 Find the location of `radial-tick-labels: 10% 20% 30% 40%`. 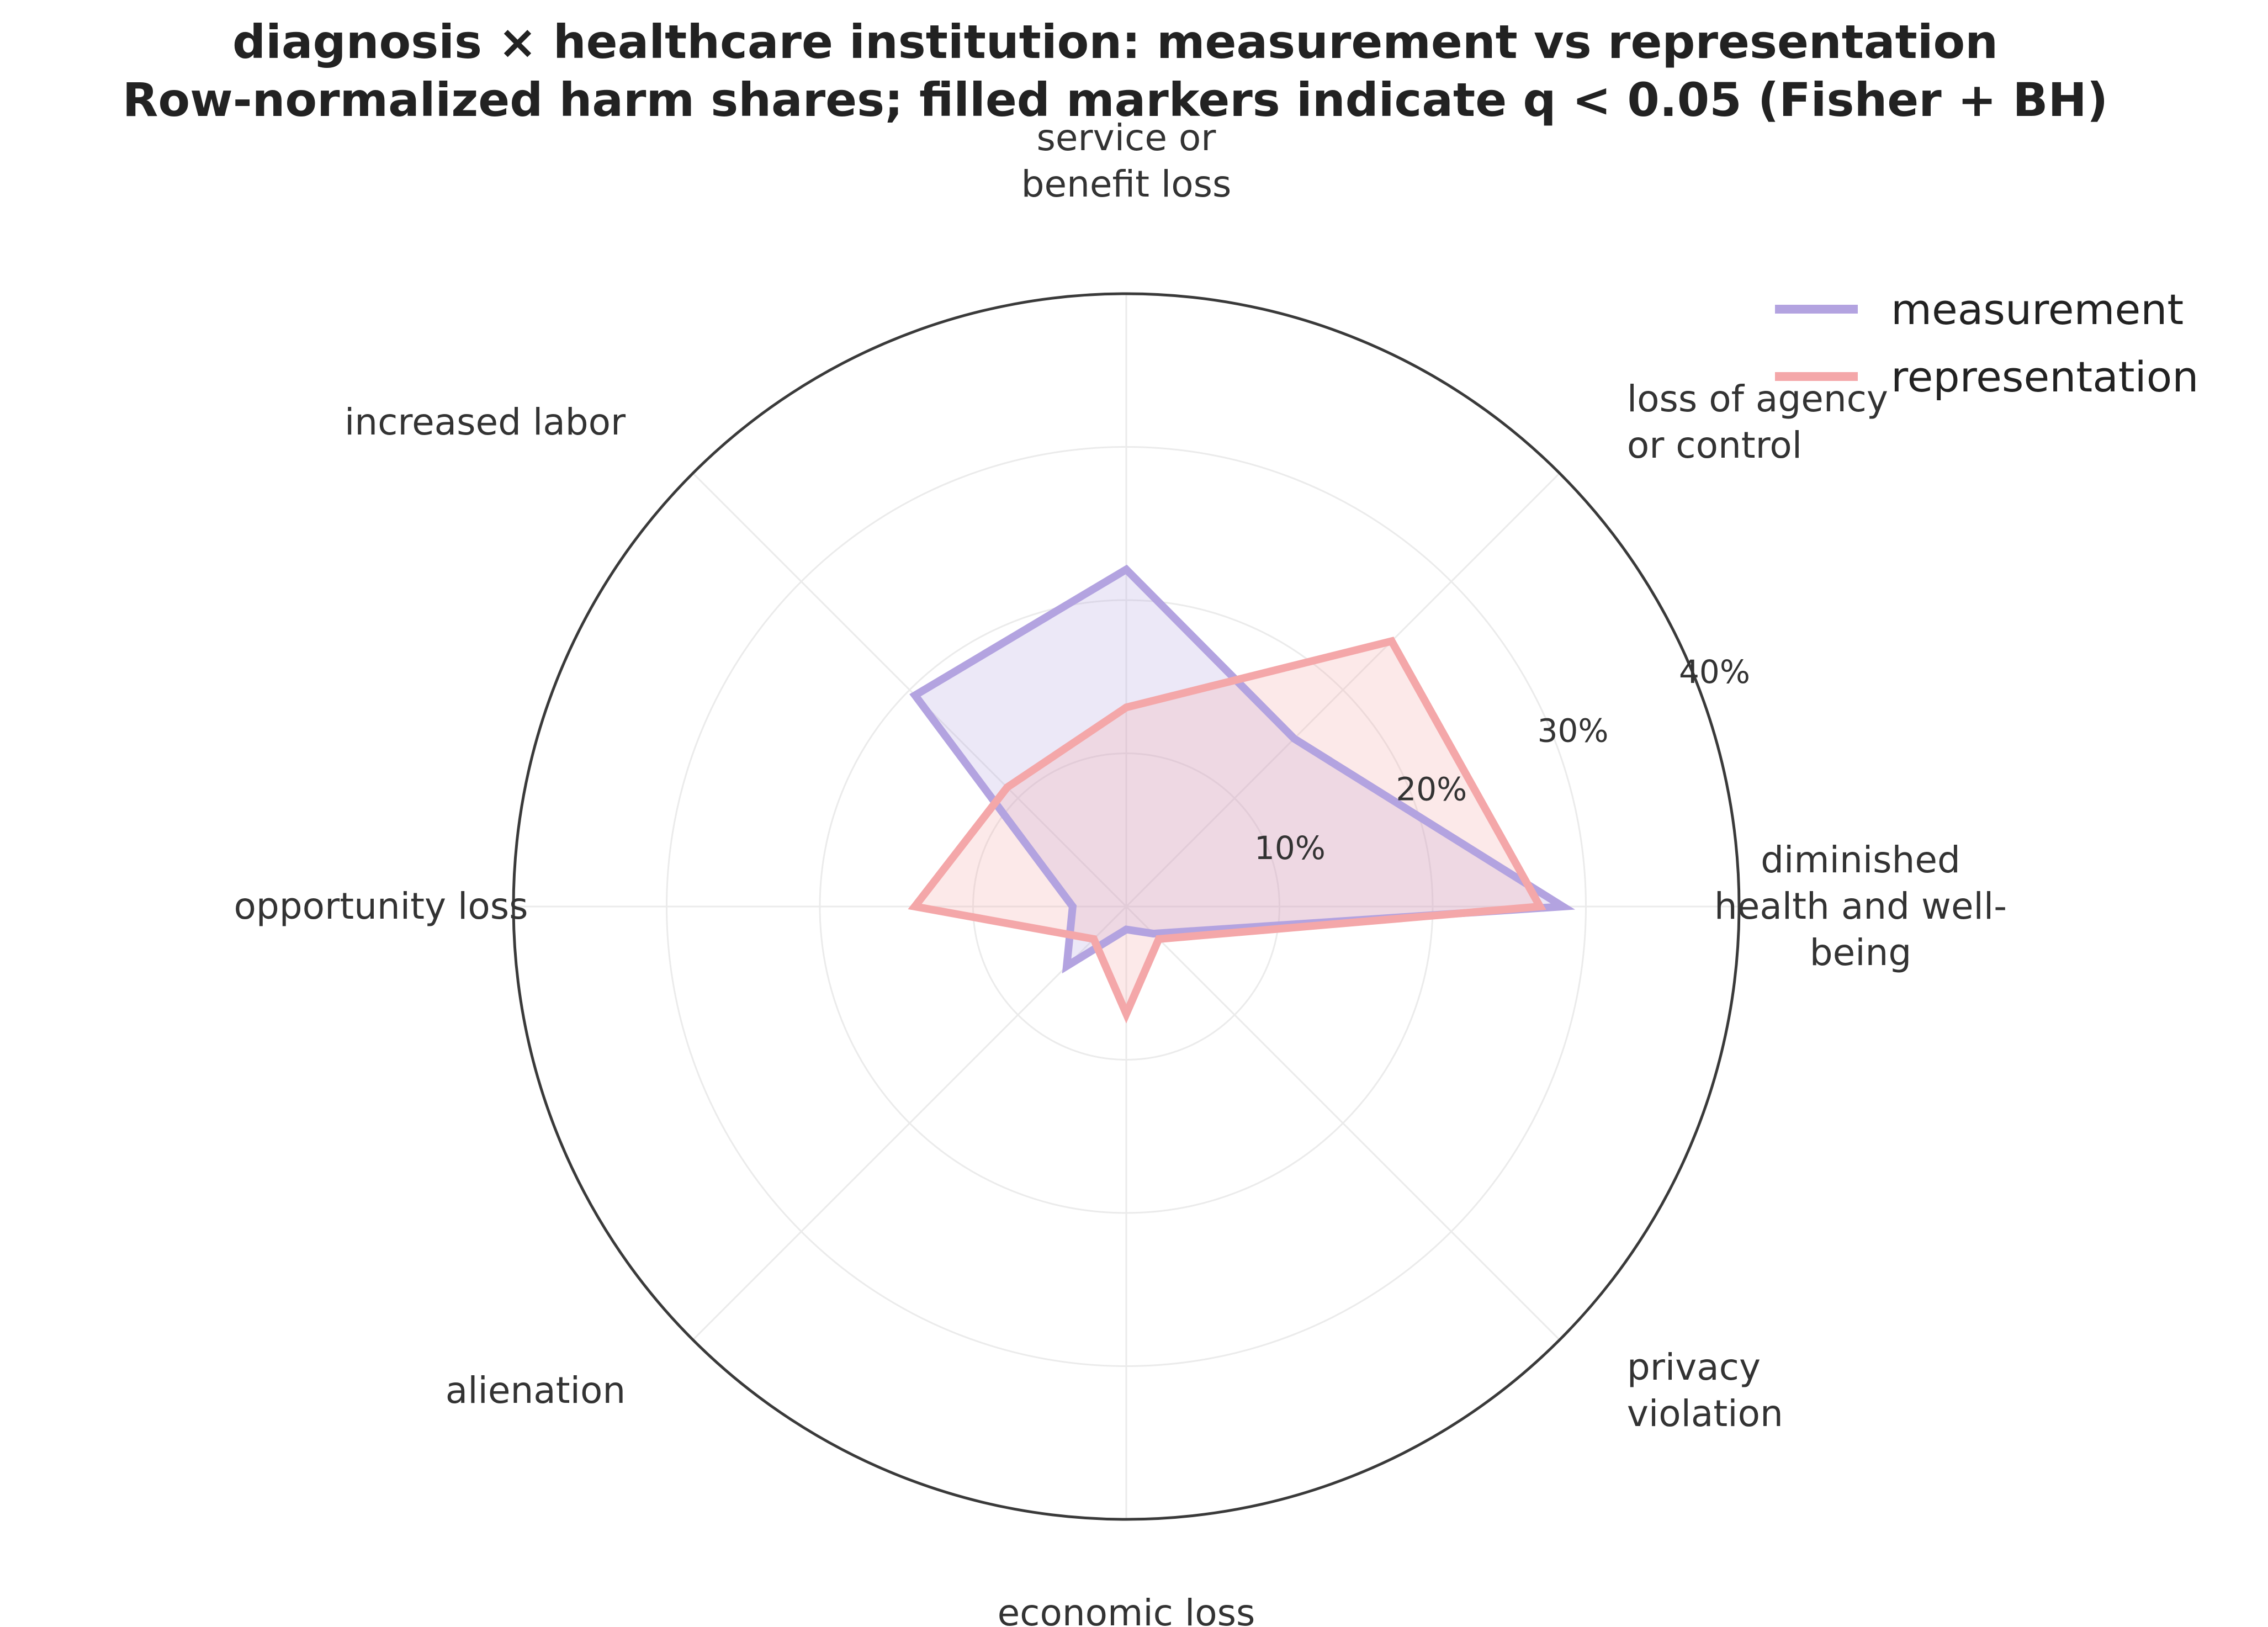

radial-tick-labels: 10% 20% 30% 40% is located at coordinates (1502, 760).